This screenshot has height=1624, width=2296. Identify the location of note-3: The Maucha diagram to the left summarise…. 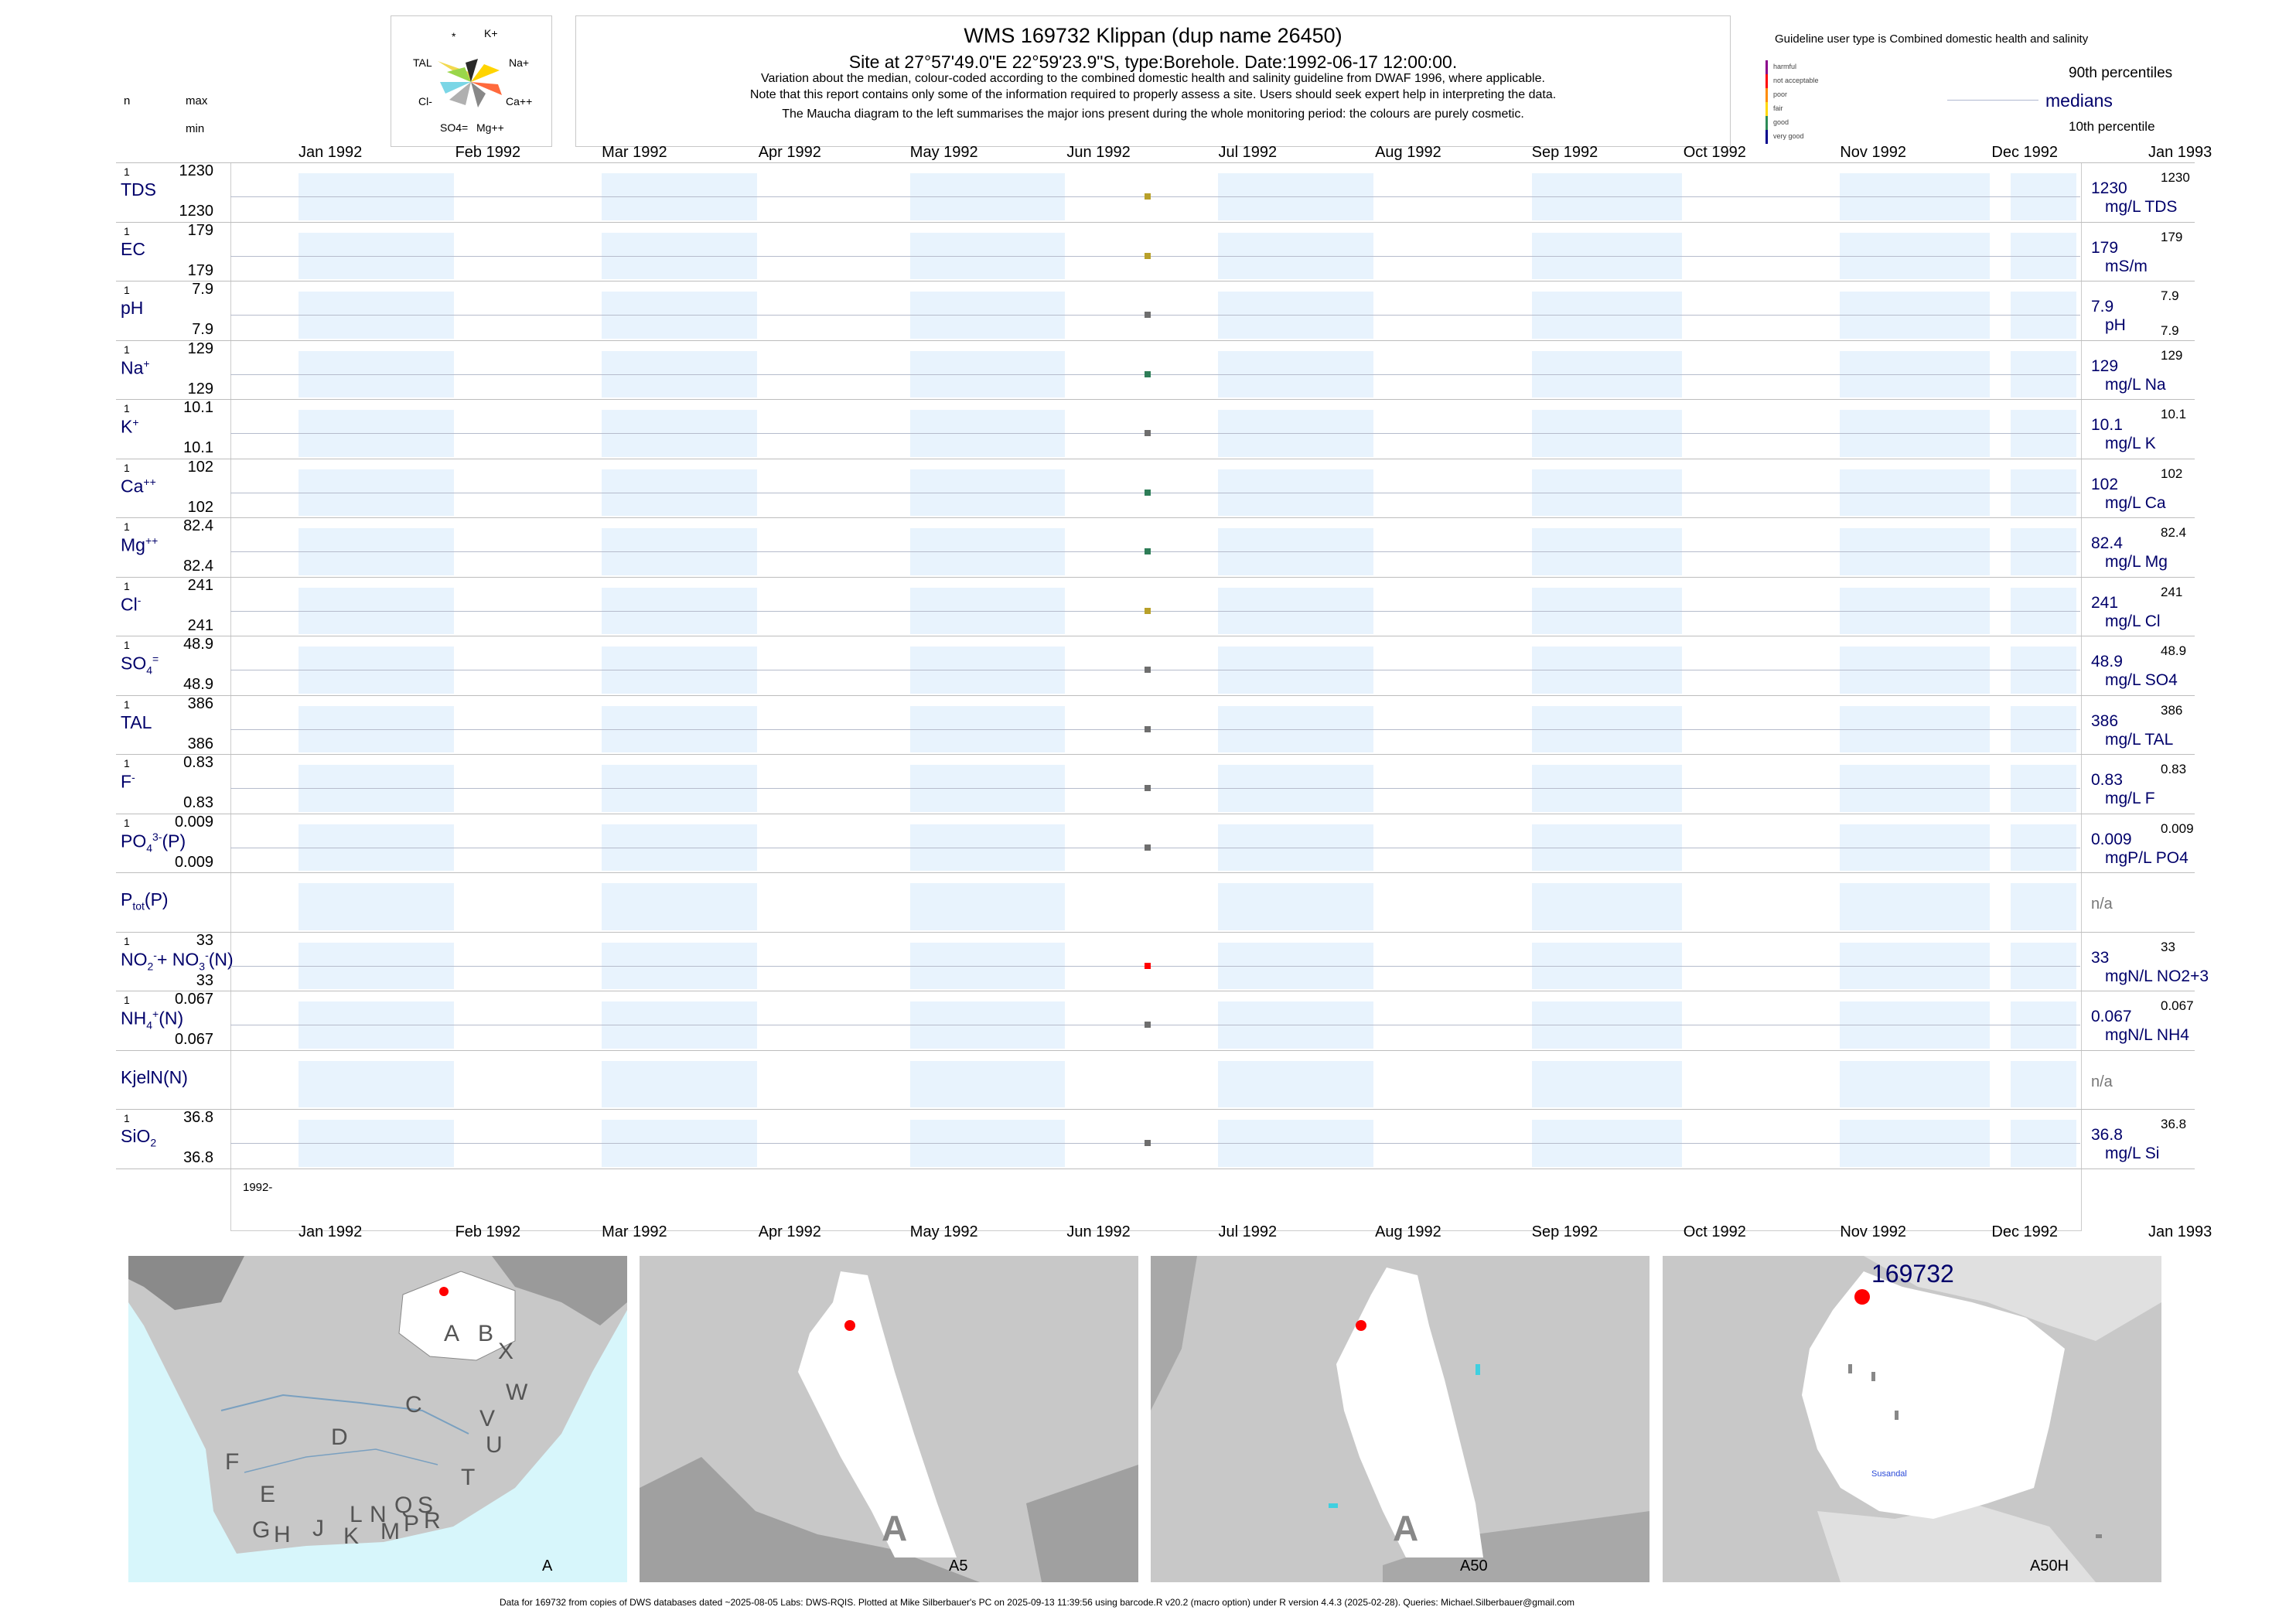
(1153, 114).